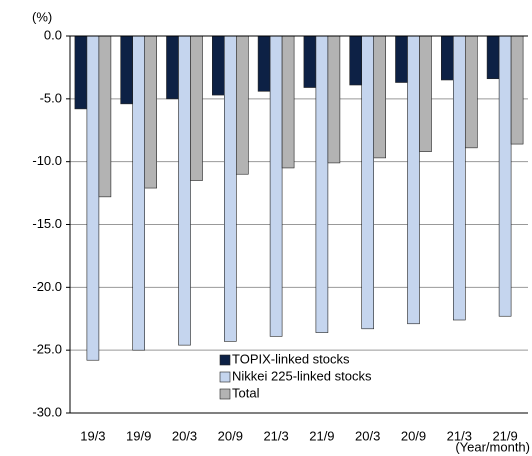 This screenshot has width=532, height=456. What do you see at coordinates (47, 223) in the screenshot?
I see `y-tick-label: -15.0` at bounding box center [47, 223].